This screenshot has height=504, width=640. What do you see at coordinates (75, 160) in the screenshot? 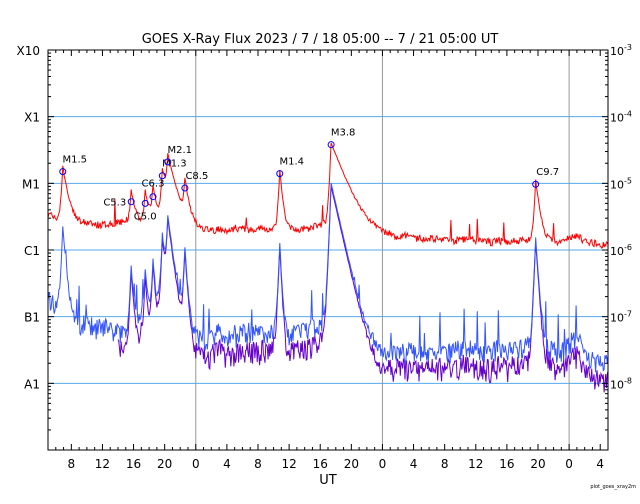
I see `flare-label-m1-5: M1.5` at bounding box center [75, 160].